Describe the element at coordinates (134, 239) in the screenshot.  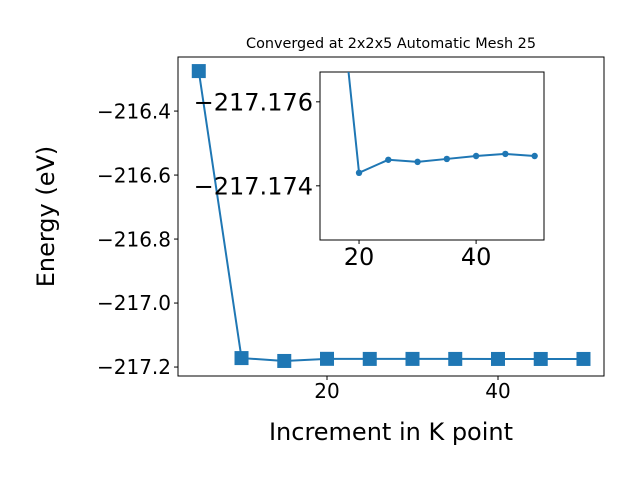
I see `y-tick-label: −216.8` at that location.